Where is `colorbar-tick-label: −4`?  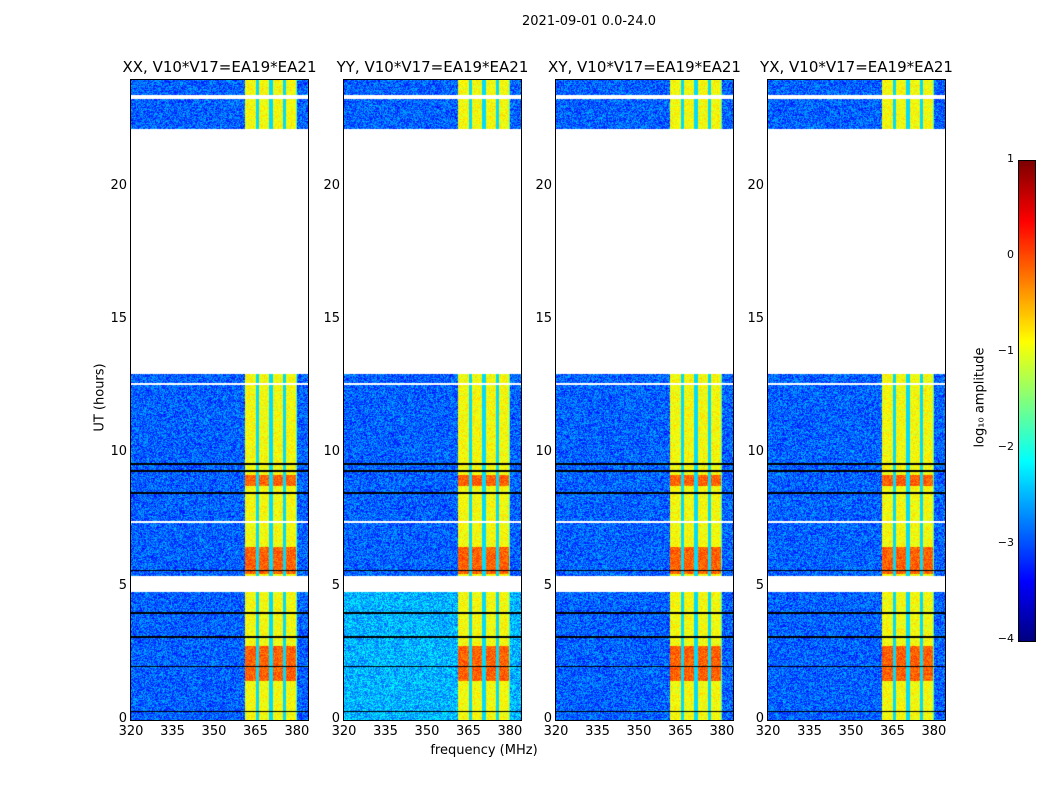
colorbar-tick-label: −4 is located at coordinates (1005, 638).